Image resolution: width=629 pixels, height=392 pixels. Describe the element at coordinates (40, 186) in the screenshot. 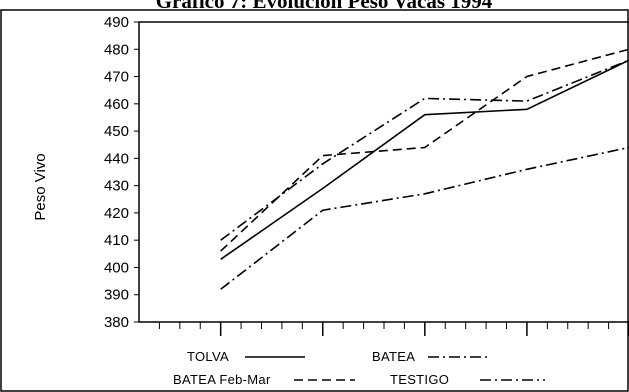

I see `y-axis-label: Peso Vivo` at that location.